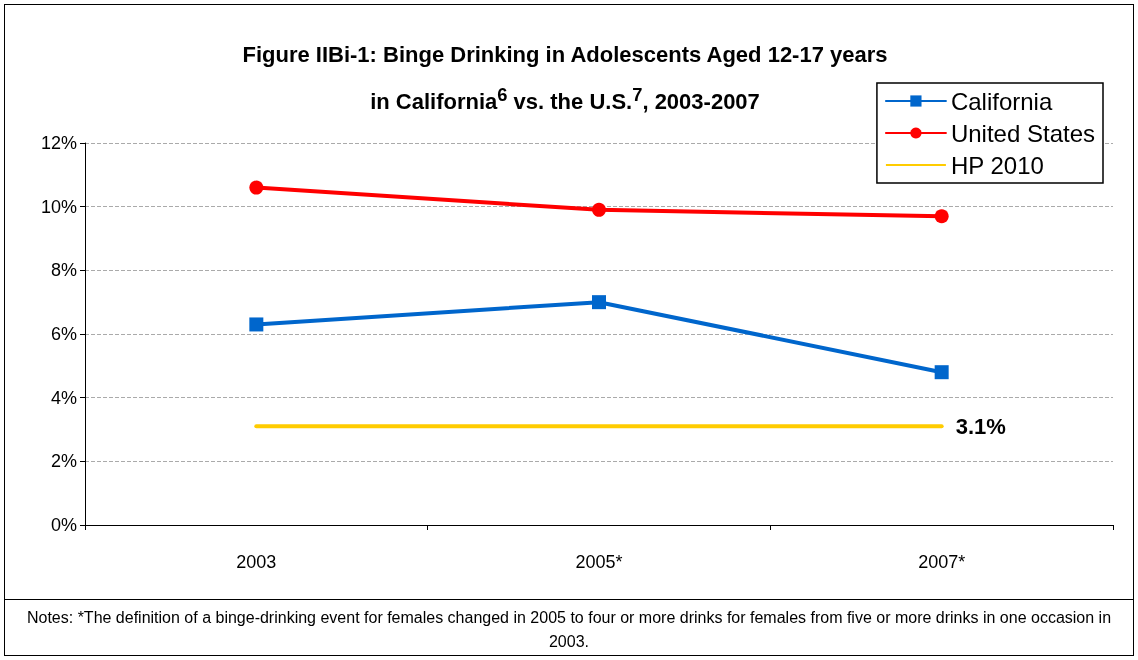 This screenshot has width=1138, height=660. I want to click on x-tick-label: 2007*, so click(942, 562).